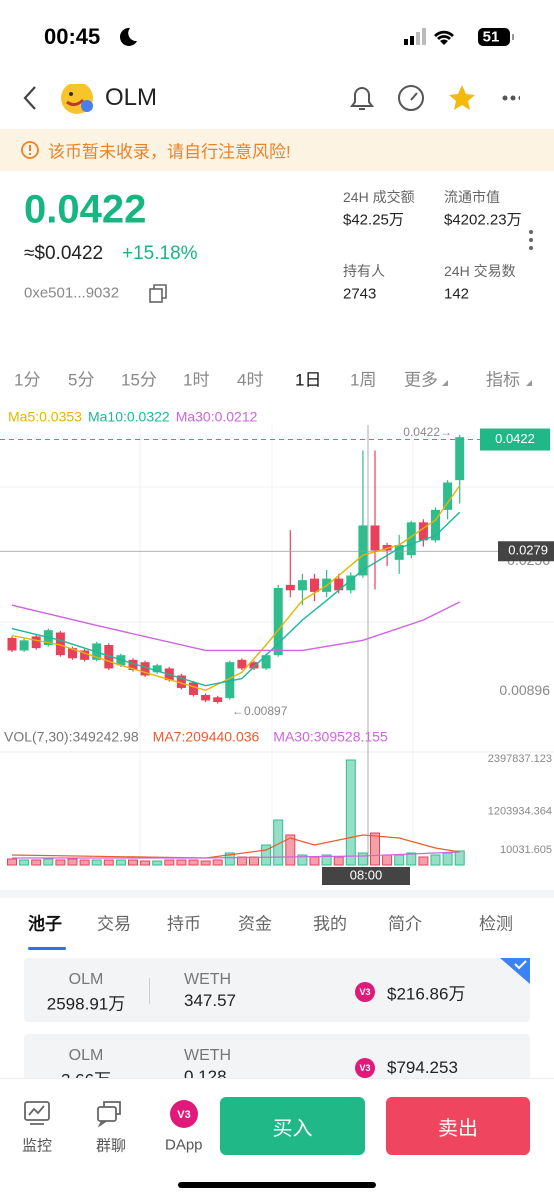 Image resolution: width=554 pixels, height=1200 pixels. What do you see at coordinates (160, 253) in the screenshot?
I see `price-change: +15.18%` at bounding box center [160, 253].